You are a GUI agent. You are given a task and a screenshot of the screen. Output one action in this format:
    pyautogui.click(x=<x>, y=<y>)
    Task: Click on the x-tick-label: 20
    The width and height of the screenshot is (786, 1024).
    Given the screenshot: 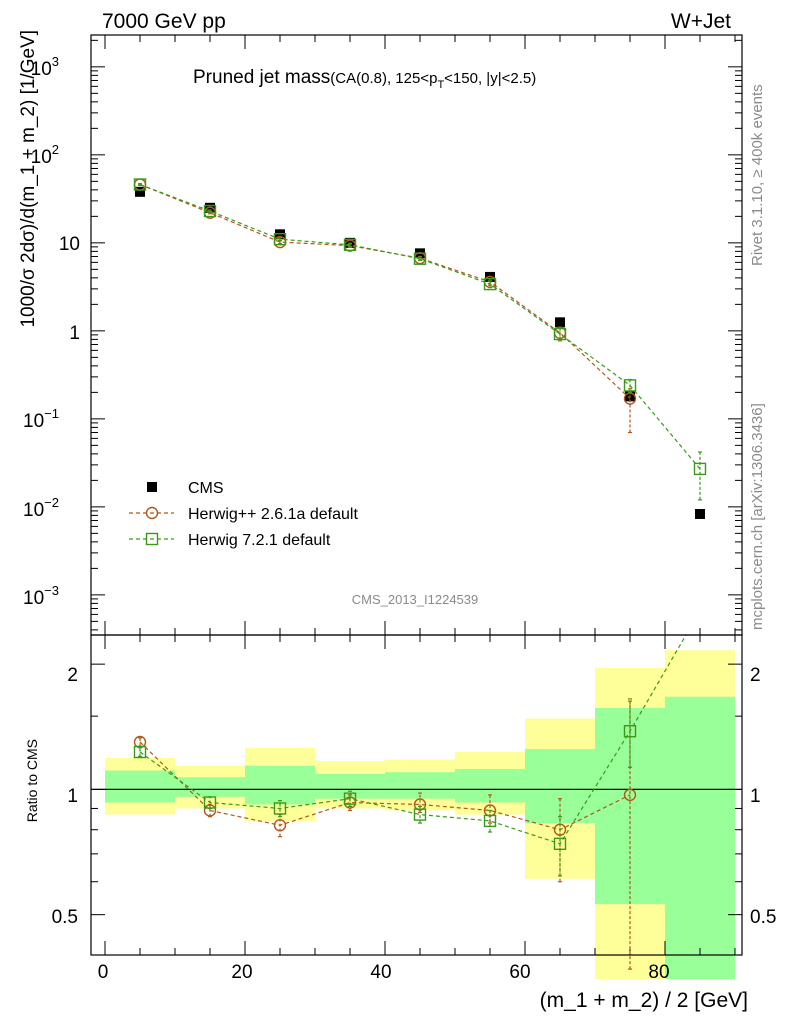 What is the action you would take?
    pyautogui.click(x=241, y=972)
    